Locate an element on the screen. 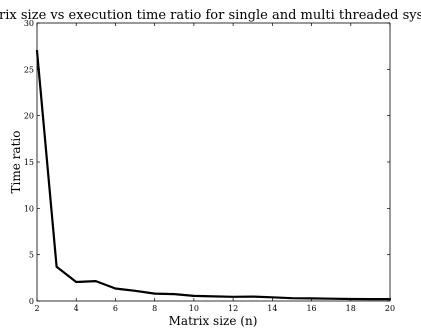 The width and height of the screenshot is (421, 328). x-tick-label: 6 is located at coordinates (115, 308).